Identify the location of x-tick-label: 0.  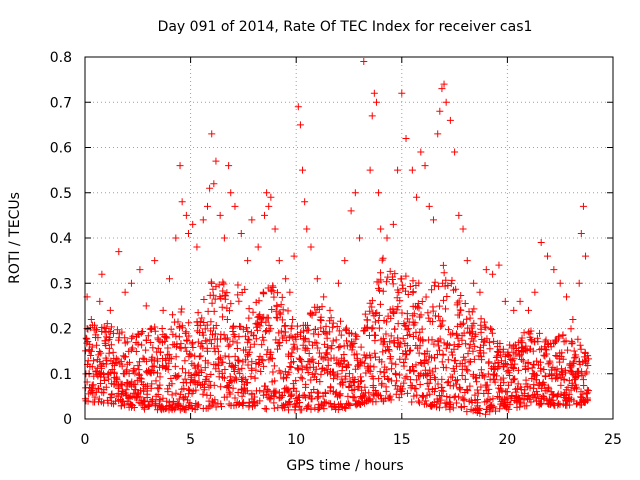
(85, 440).